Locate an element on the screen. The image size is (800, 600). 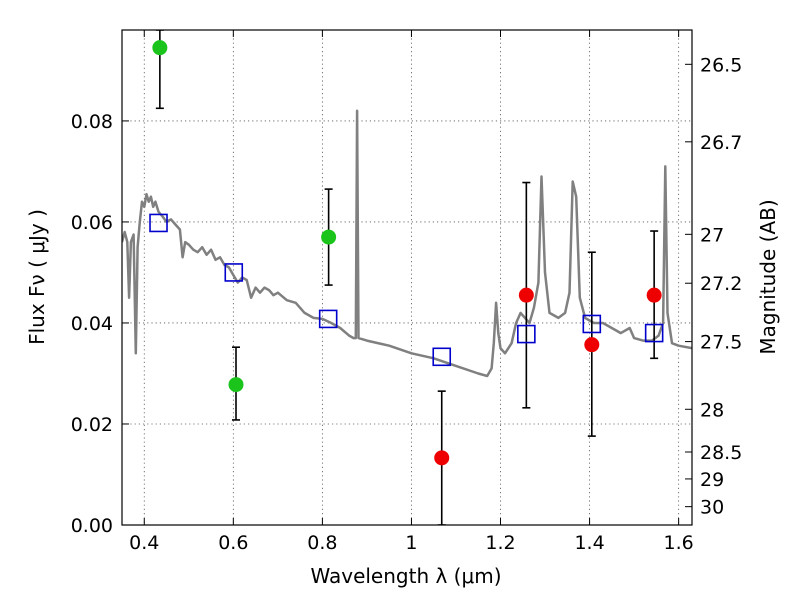
magnitude-axis-label: Magnitude (AB) is located at coordinates (768, 276).